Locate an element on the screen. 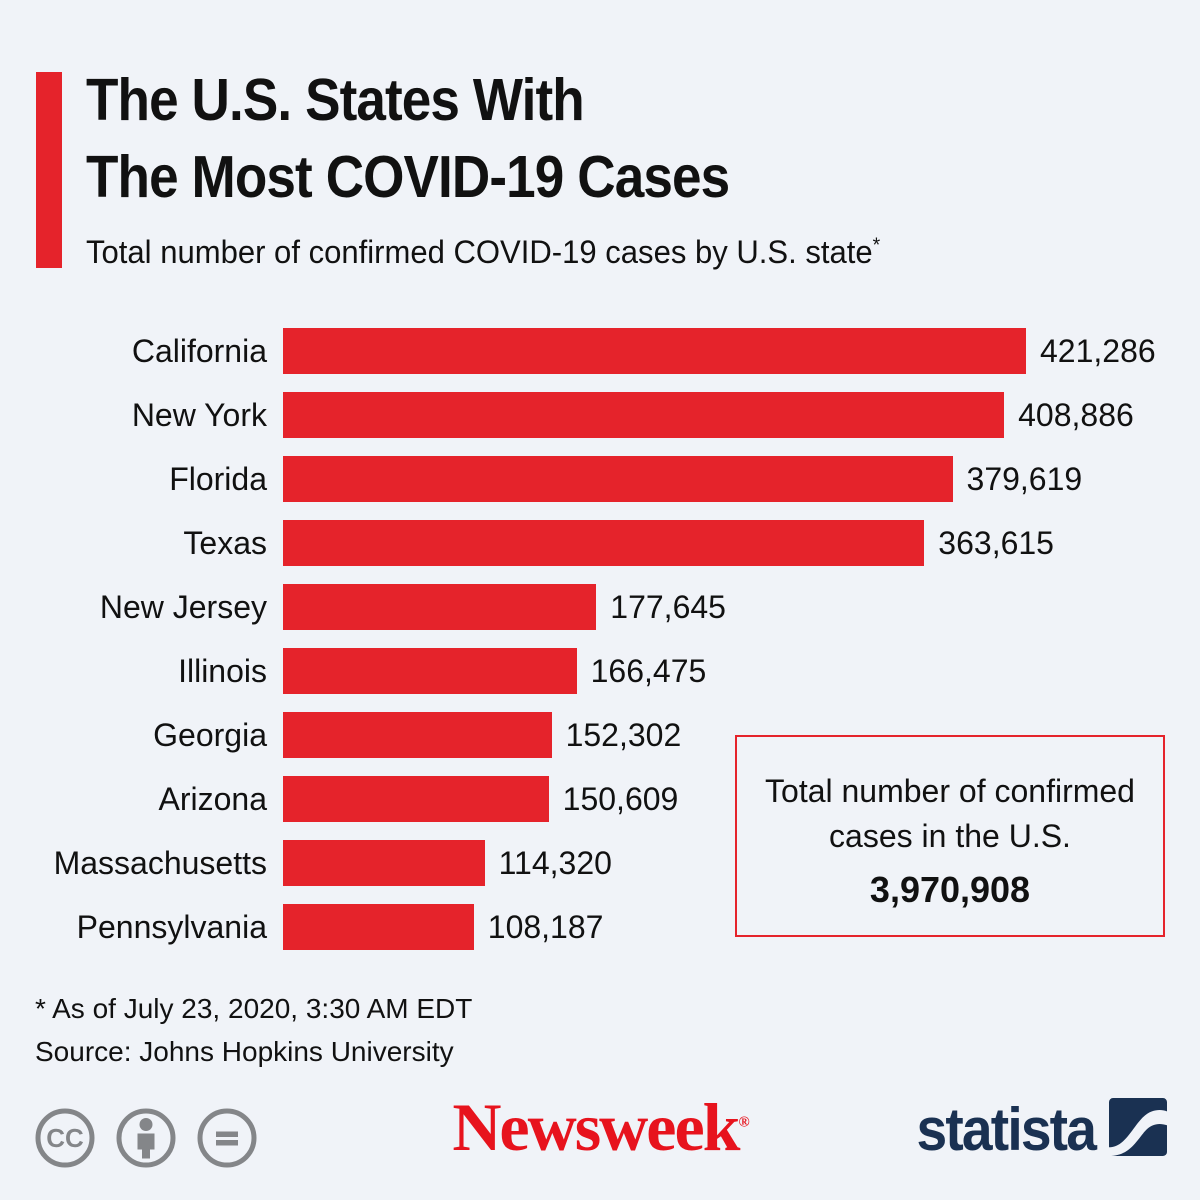  bar-track: 363,615 is located at coordinates (724, 543).